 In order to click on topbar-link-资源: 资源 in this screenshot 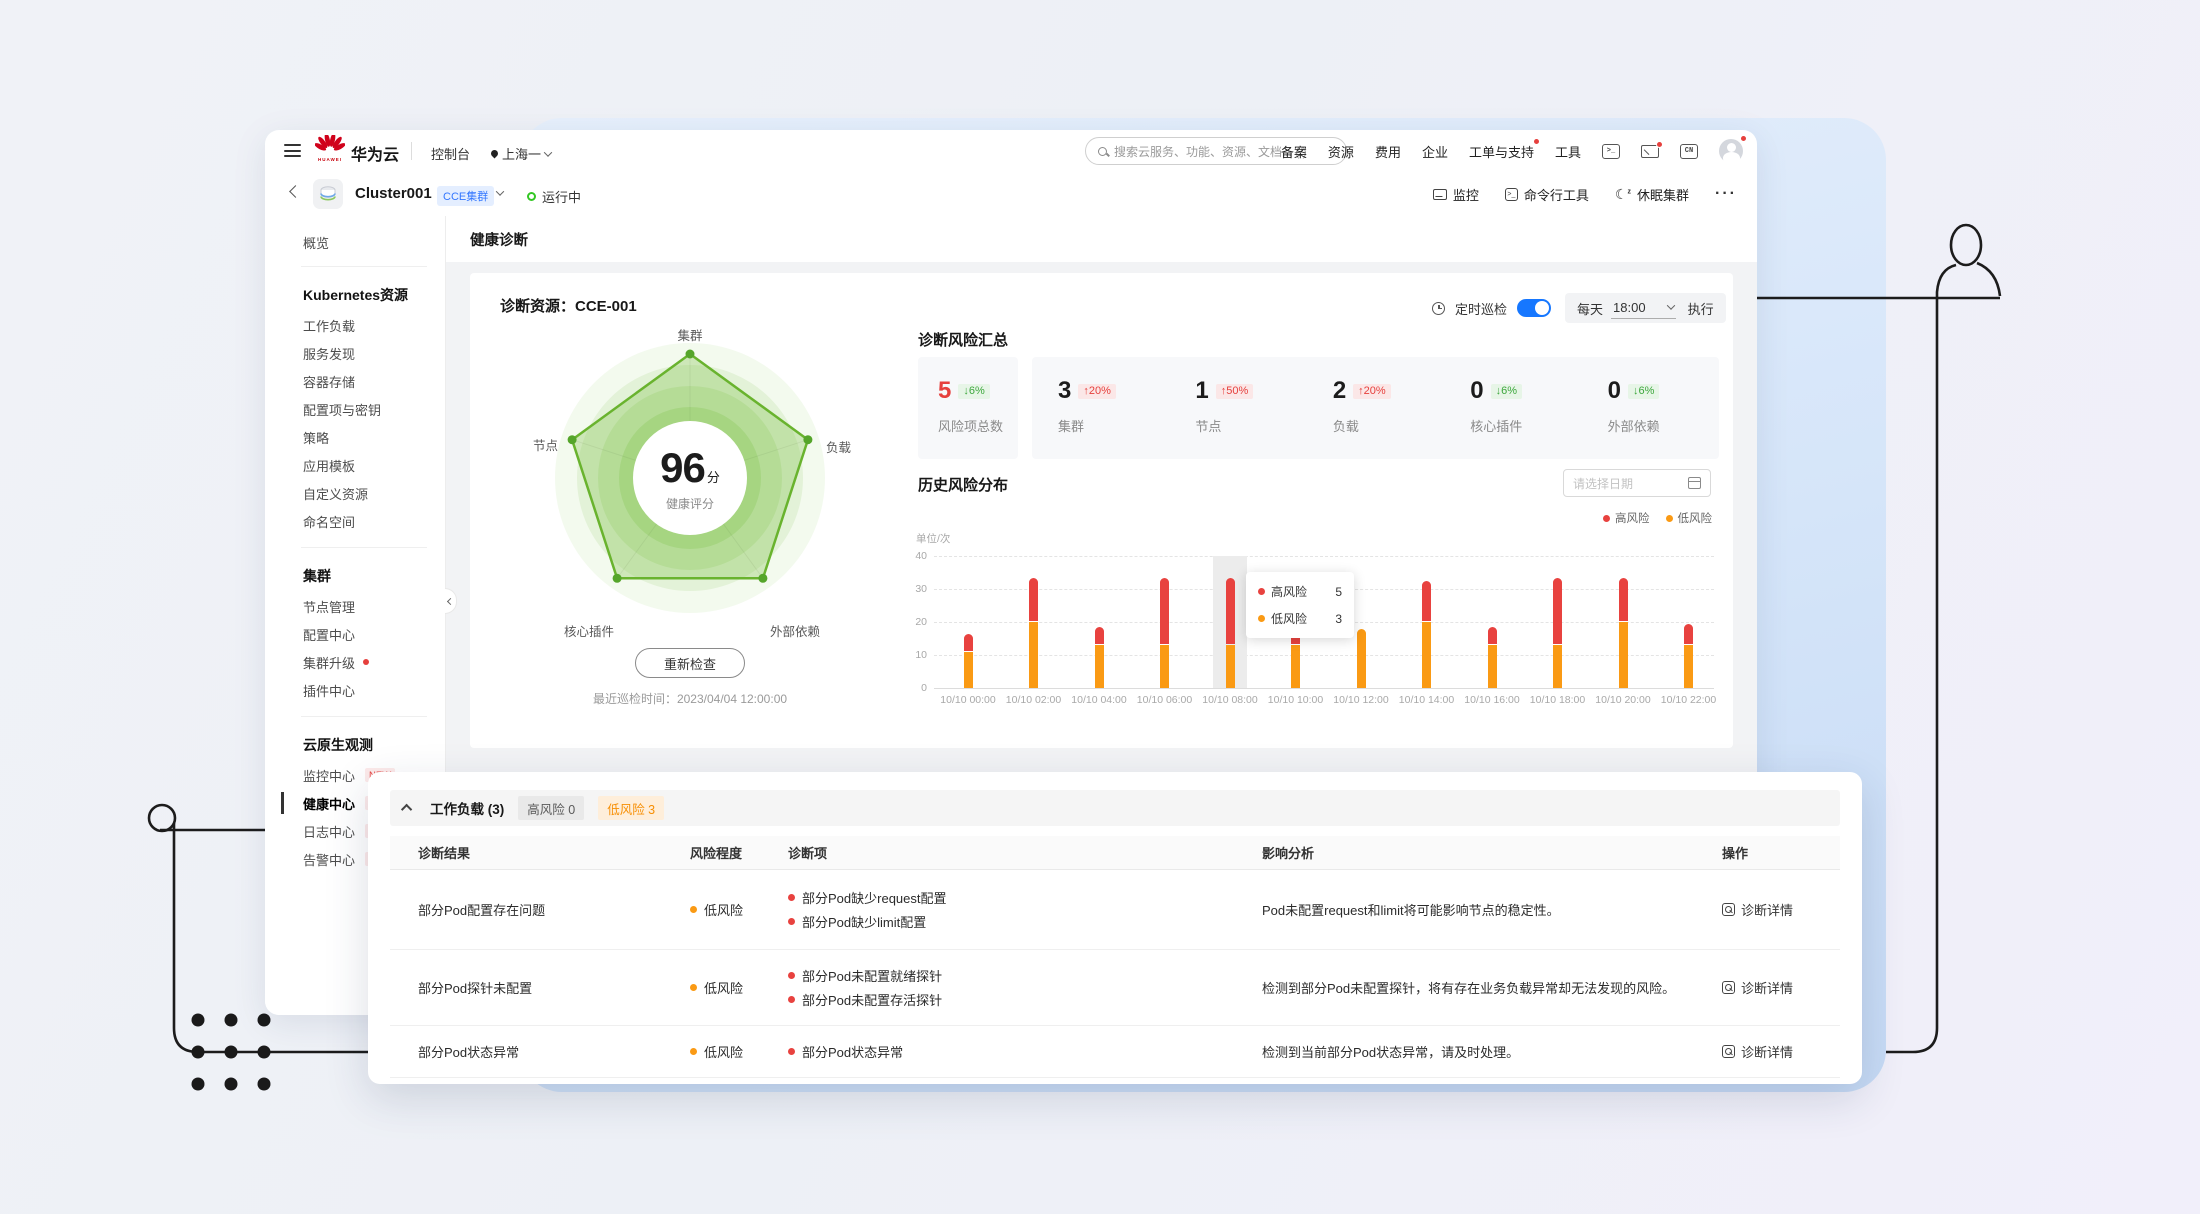, I will do `click(1340, 152)`.